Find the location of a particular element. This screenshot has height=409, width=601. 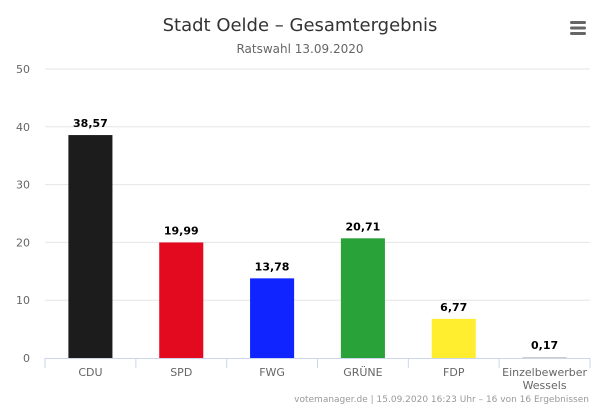

data-label: 38,57 is located at coordinates (90, 123).